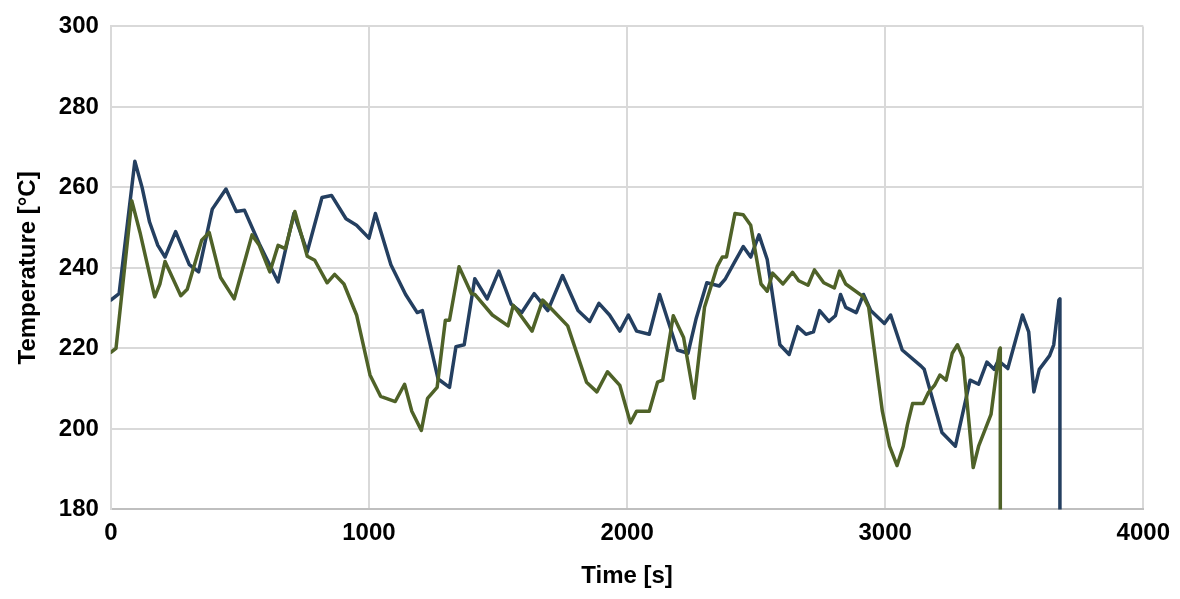 The width and height of the screenshot is (1180, 599). I want to click on x-tick-label: 0, so click(111, 532).